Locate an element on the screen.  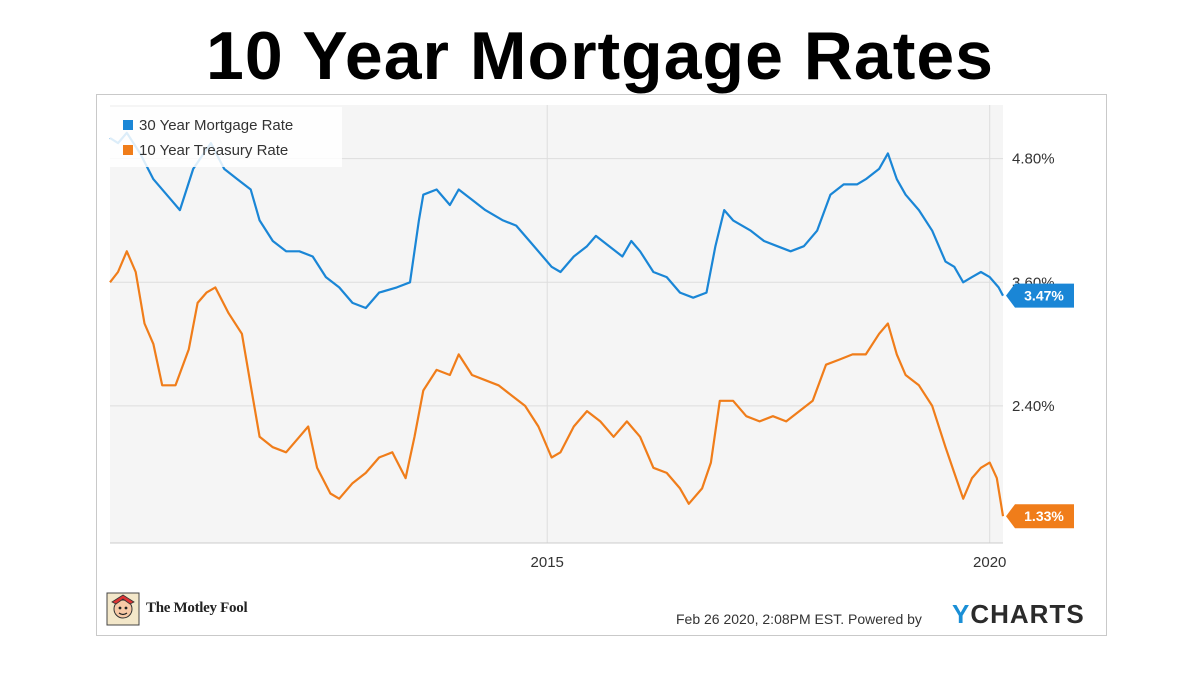
legend-swatch-mortgage is located at coordinates (128, 125).